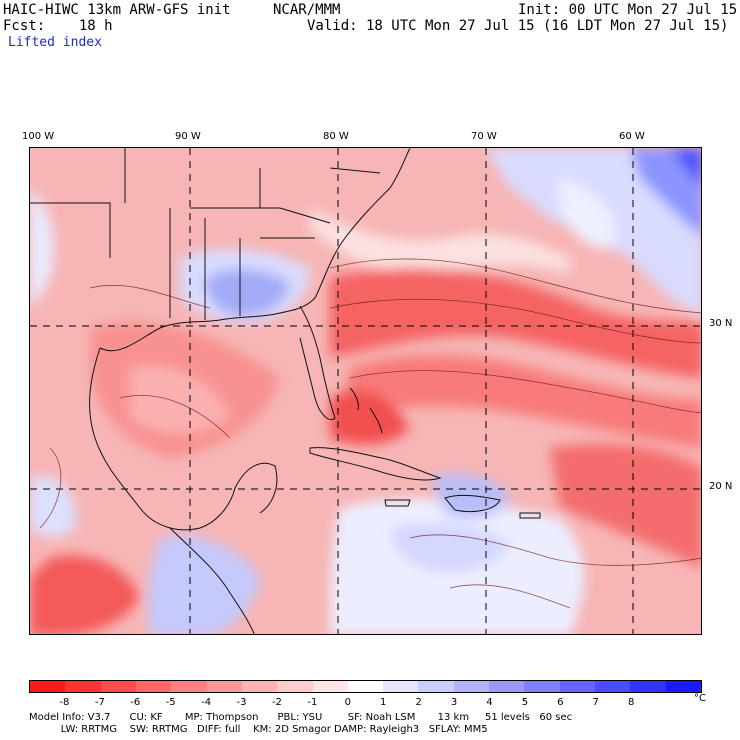 The height and width of the screenshot is (740, 740). I want to click on colorbar-tick-label: -6, so click(135, 702).